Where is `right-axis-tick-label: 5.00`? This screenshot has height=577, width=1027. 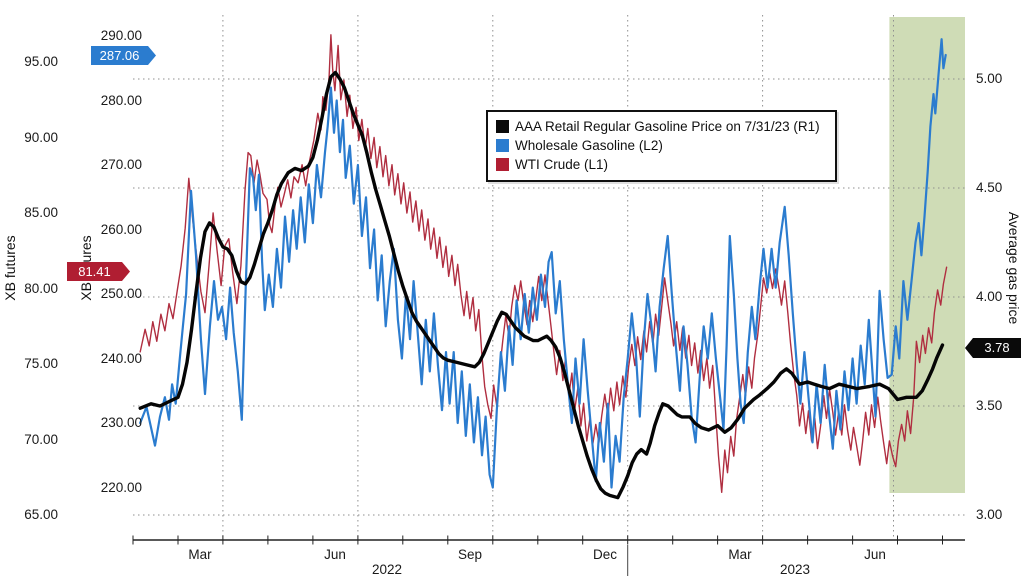
right-axis-tick-label: 5.00 is located at coordinates (989, 78).